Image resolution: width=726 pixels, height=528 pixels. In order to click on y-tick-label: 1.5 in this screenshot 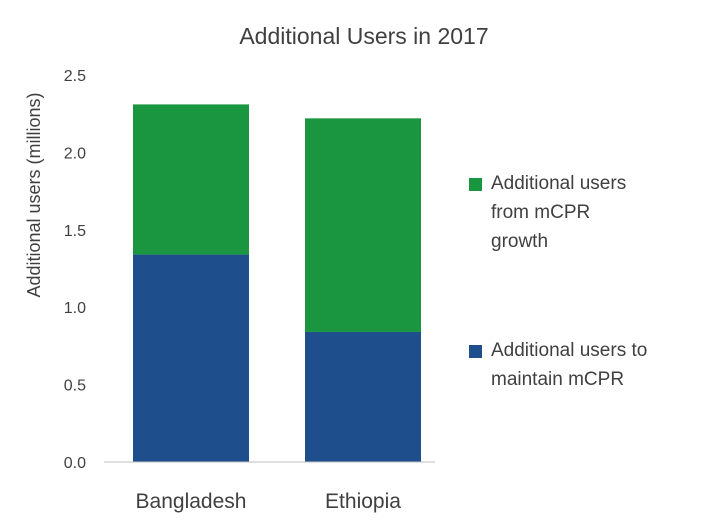, I will do `click(75, 231)`.